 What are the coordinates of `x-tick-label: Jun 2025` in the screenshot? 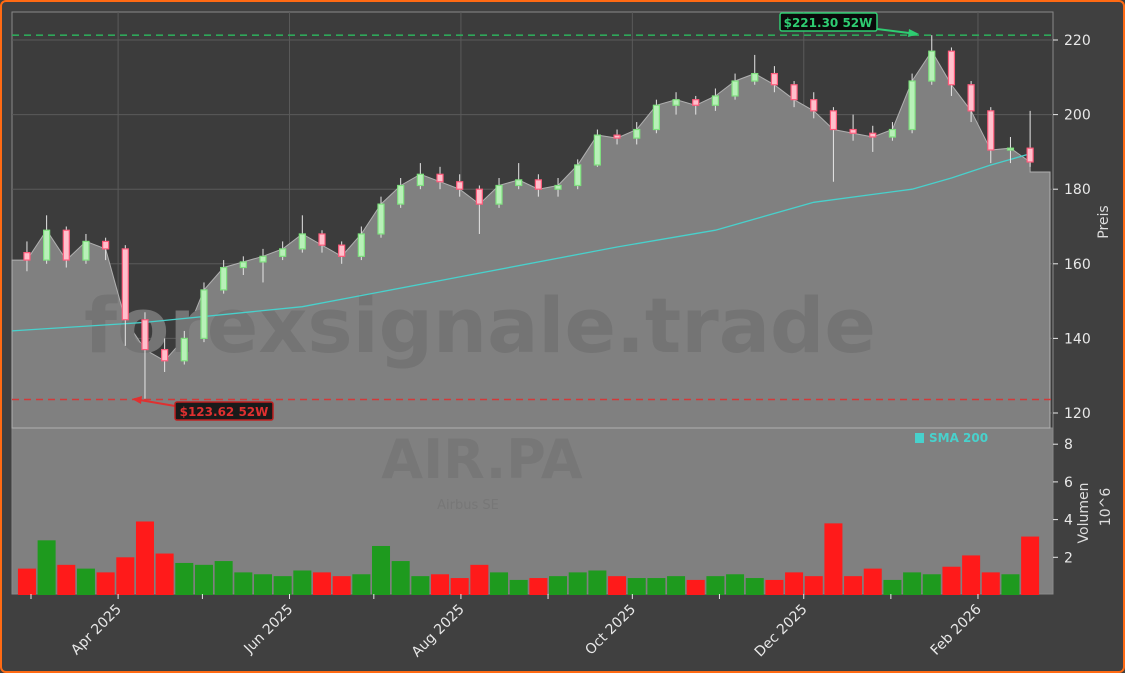 It's located at (269, 630).